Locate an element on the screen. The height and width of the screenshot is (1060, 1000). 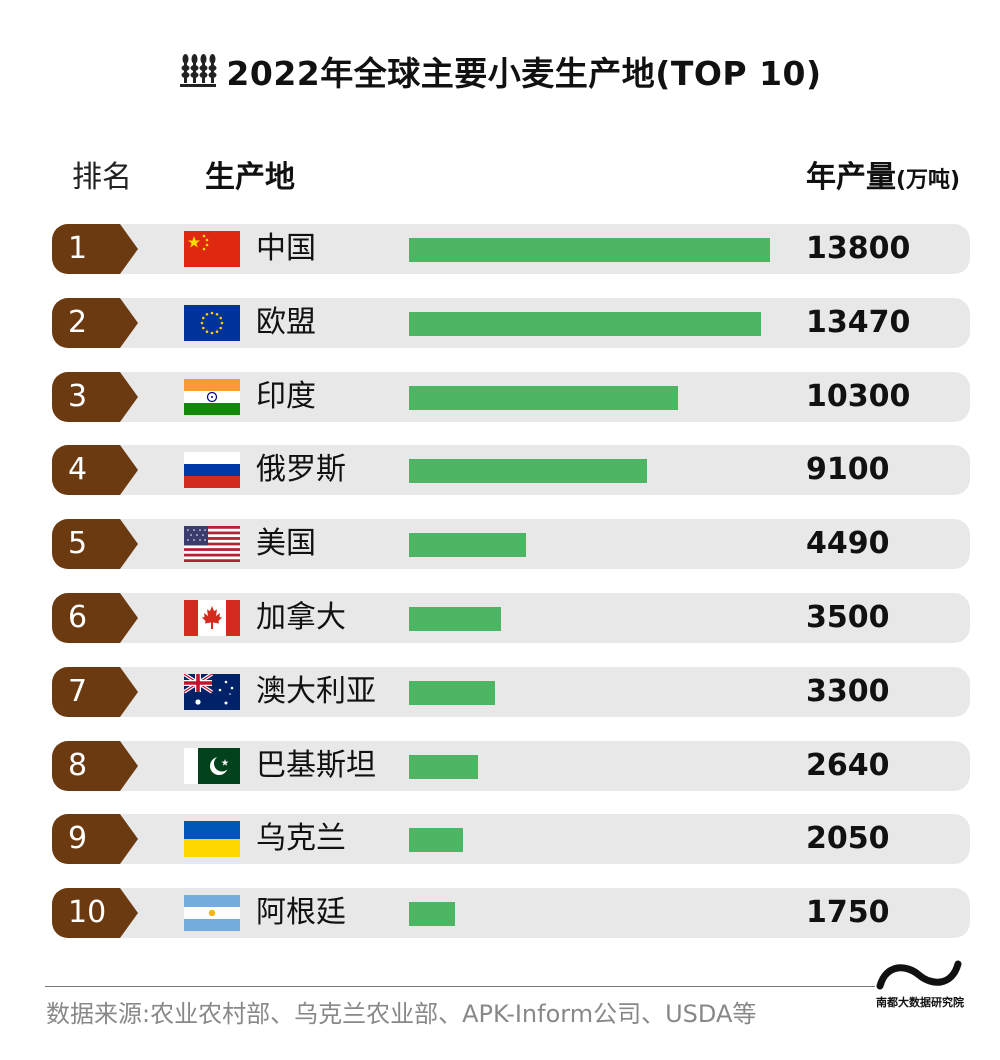
rank-badge: 7 is located at coordinates (95, 692).